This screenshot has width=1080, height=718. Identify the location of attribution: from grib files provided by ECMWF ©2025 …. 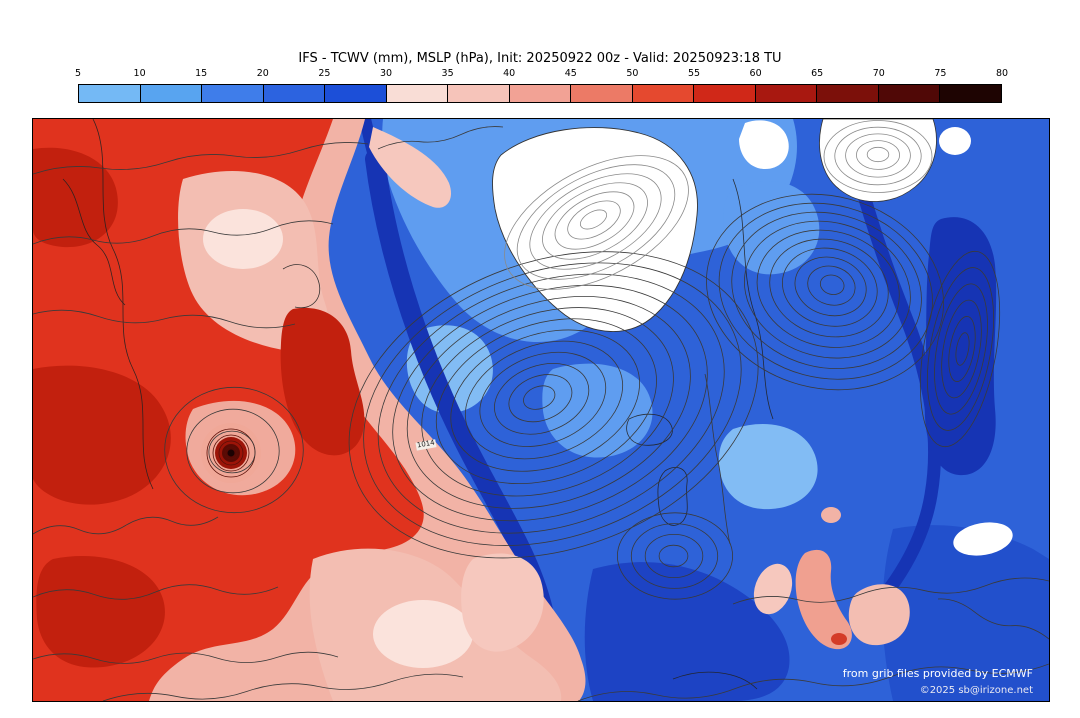
(938, 681).